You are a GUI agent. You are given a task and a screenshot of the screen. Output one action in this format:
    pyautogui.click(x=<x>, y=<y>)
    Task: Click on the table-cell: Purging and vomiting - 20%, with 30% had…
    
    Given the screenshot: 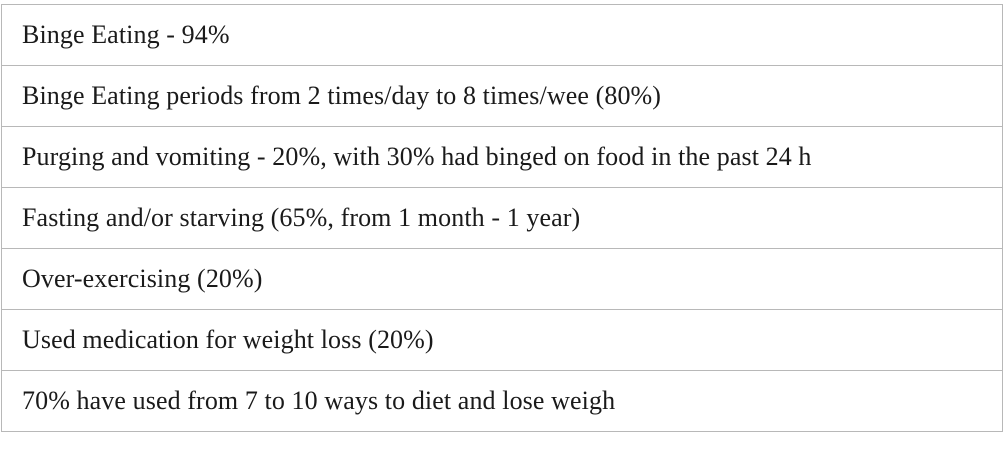 What is the action you would take?
    pyautogui.click(x=502, y=157)
    